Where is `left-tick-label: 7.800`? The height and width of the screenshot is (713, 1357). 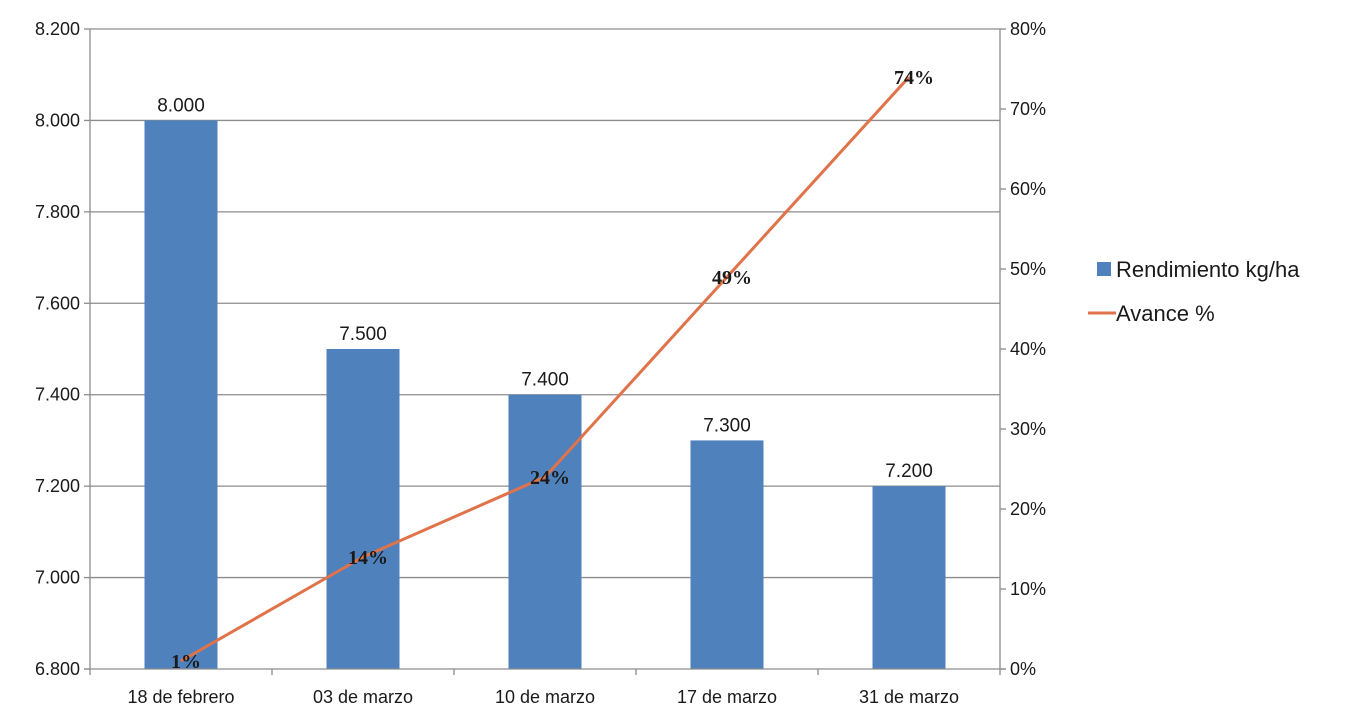
left-tick-label: 7.800 is located at coordinates (57, 212).